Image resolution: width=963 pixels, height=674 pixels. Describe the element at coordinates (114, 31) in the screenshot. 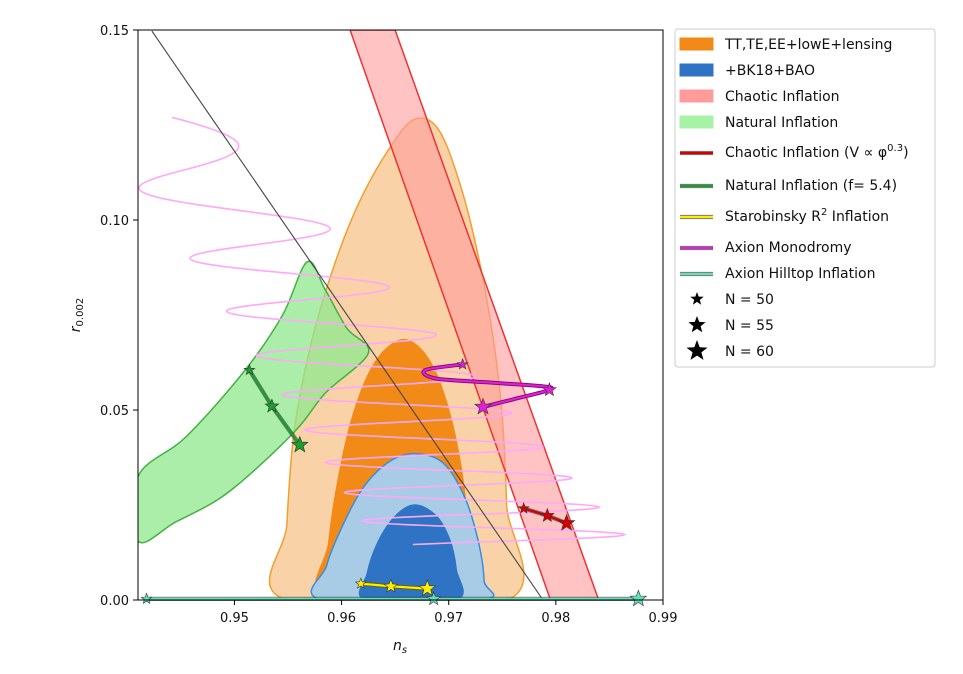

I see `y-tick-label: 0.15` at that location.